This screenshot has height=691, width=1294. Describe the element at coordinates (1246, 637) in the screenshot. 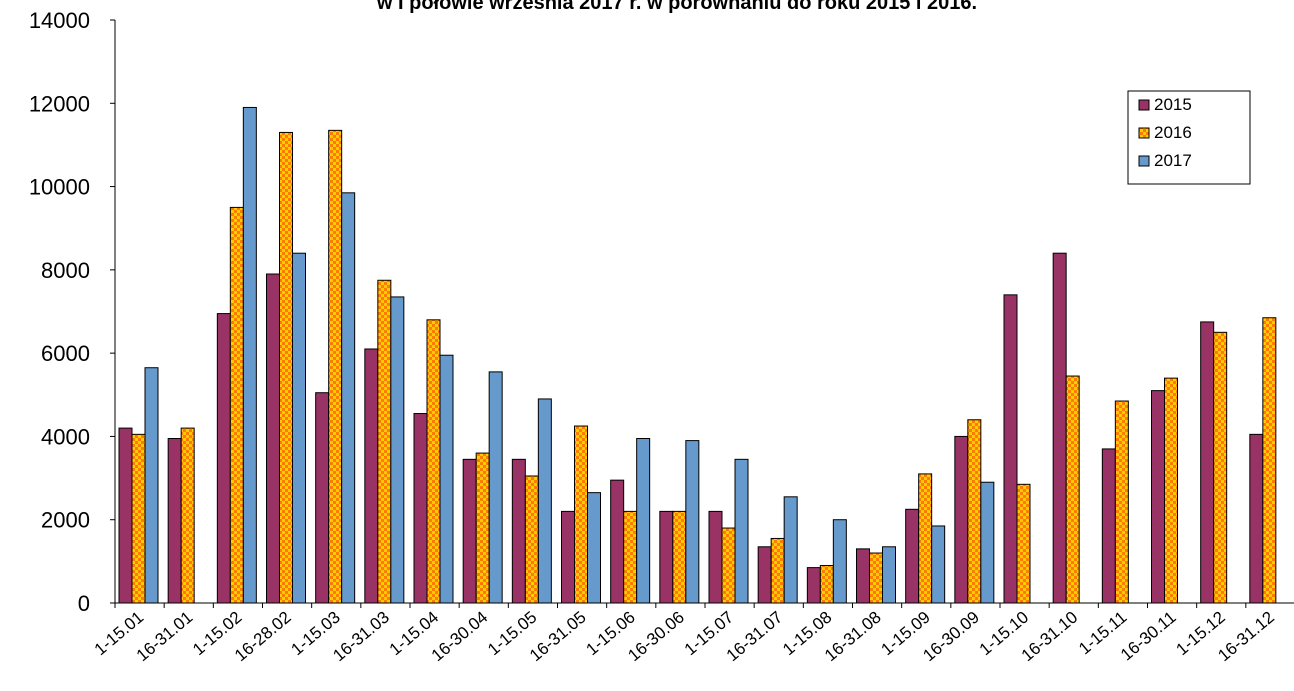

I see `x-tick-label: 16-31.12` at that location.